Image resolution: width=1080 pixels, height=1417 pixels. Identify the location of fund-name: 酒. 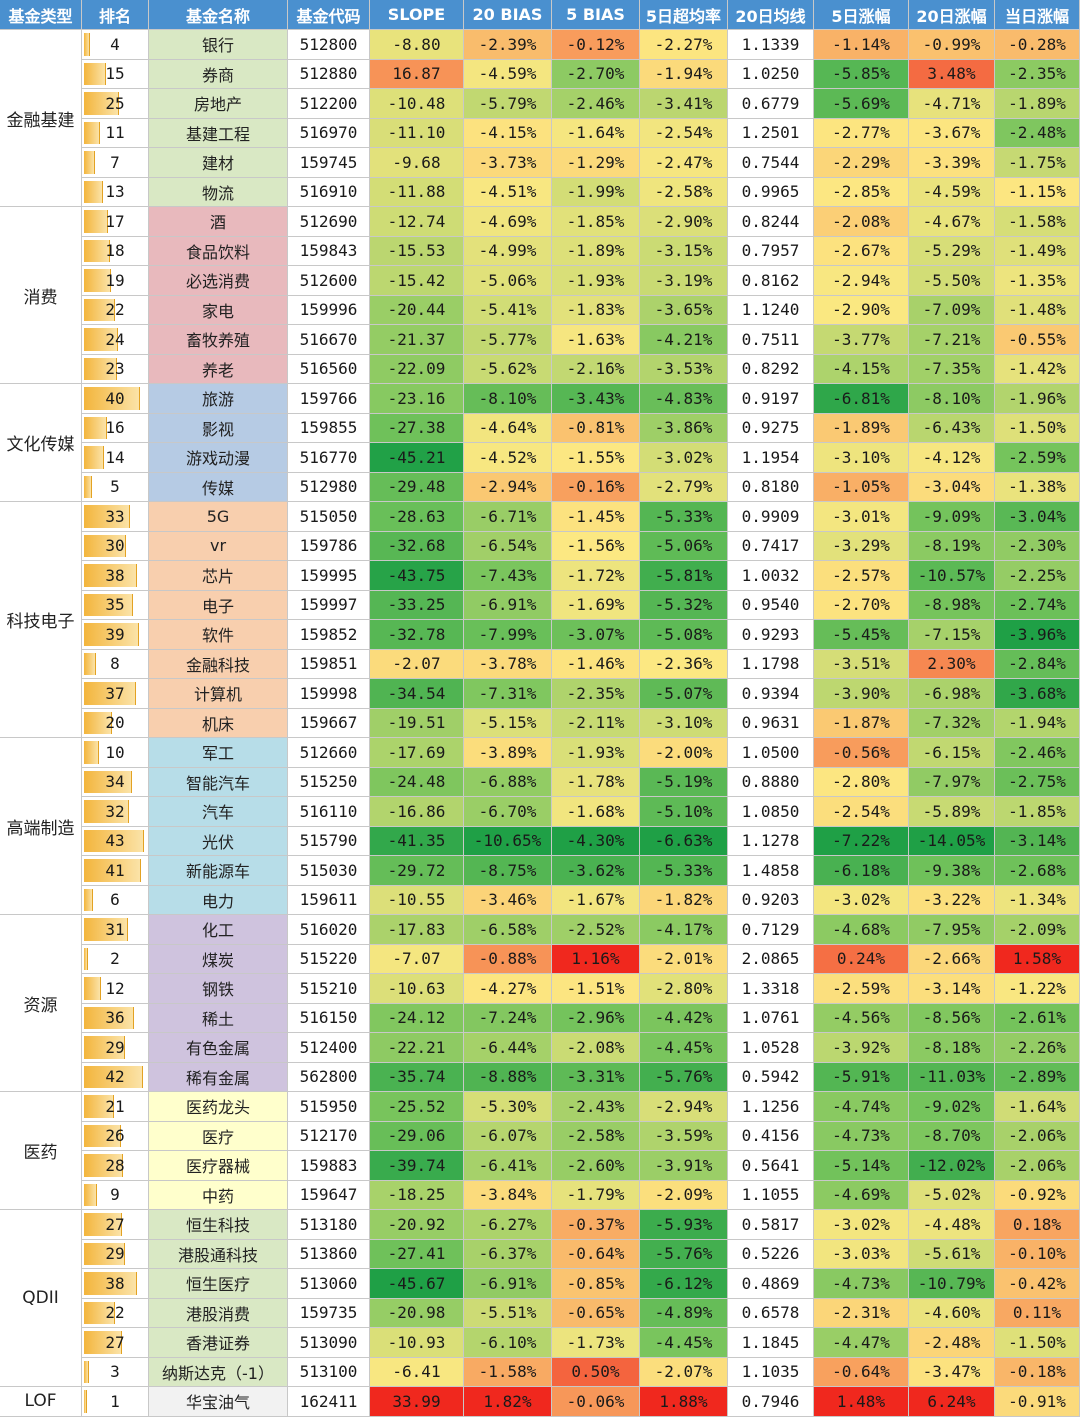
(218, 222).